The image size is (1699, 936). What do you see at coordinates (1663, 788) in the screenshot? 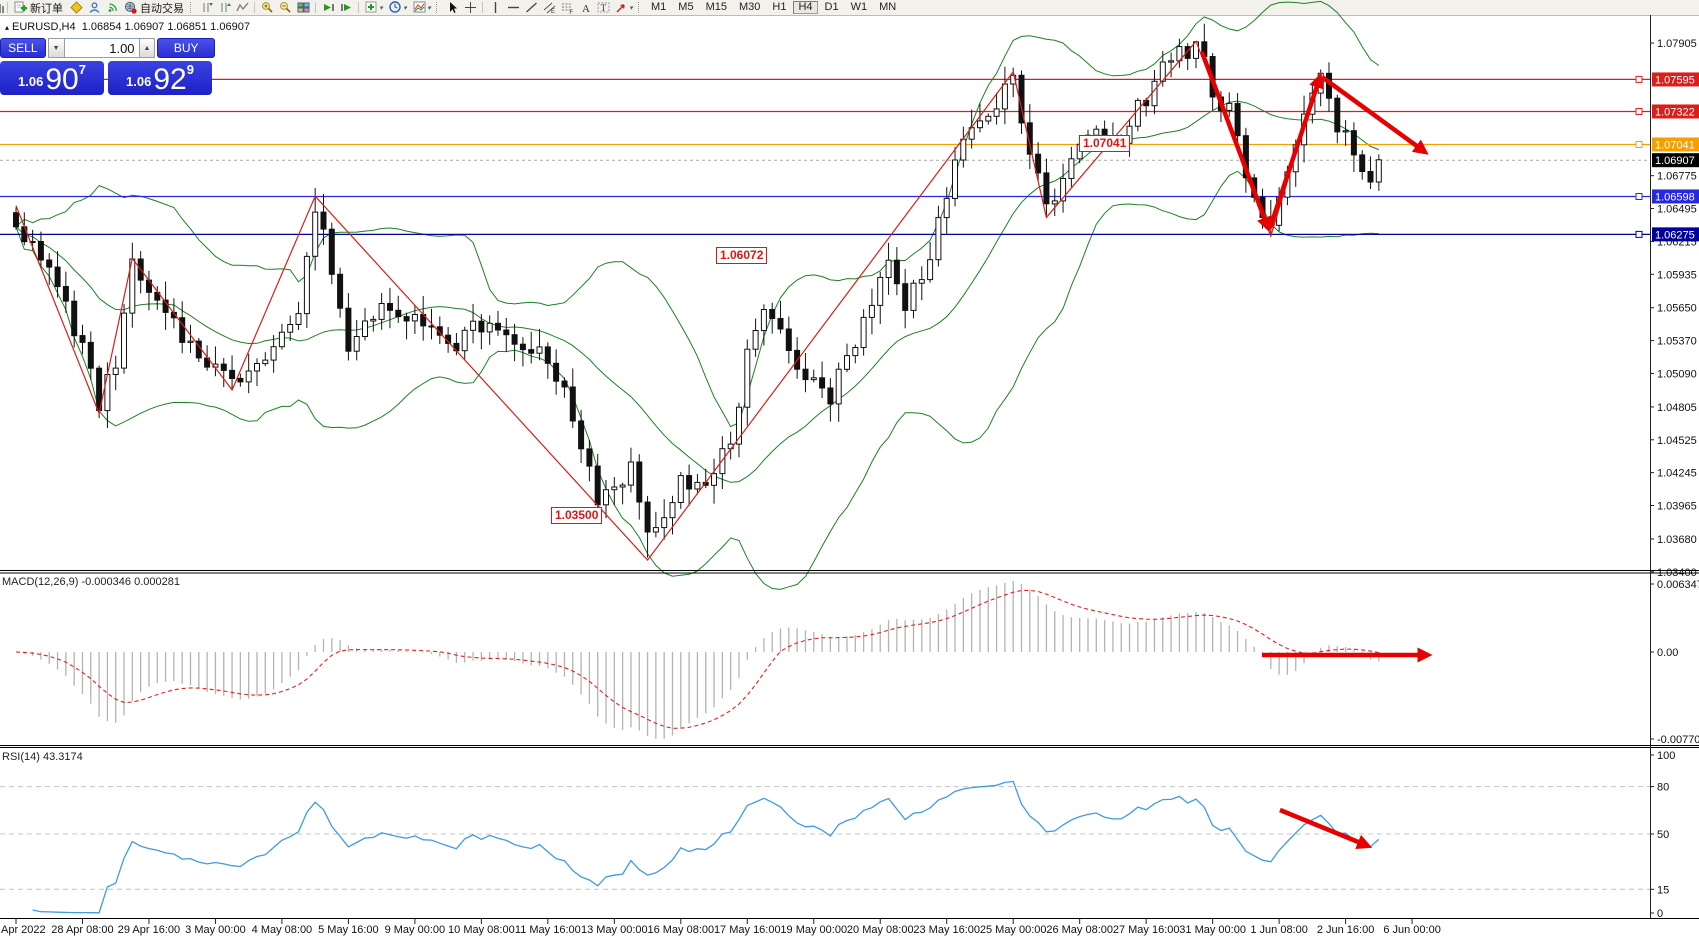
I see `rsi-axis-label: 80` at bounding box center [1663, 788].